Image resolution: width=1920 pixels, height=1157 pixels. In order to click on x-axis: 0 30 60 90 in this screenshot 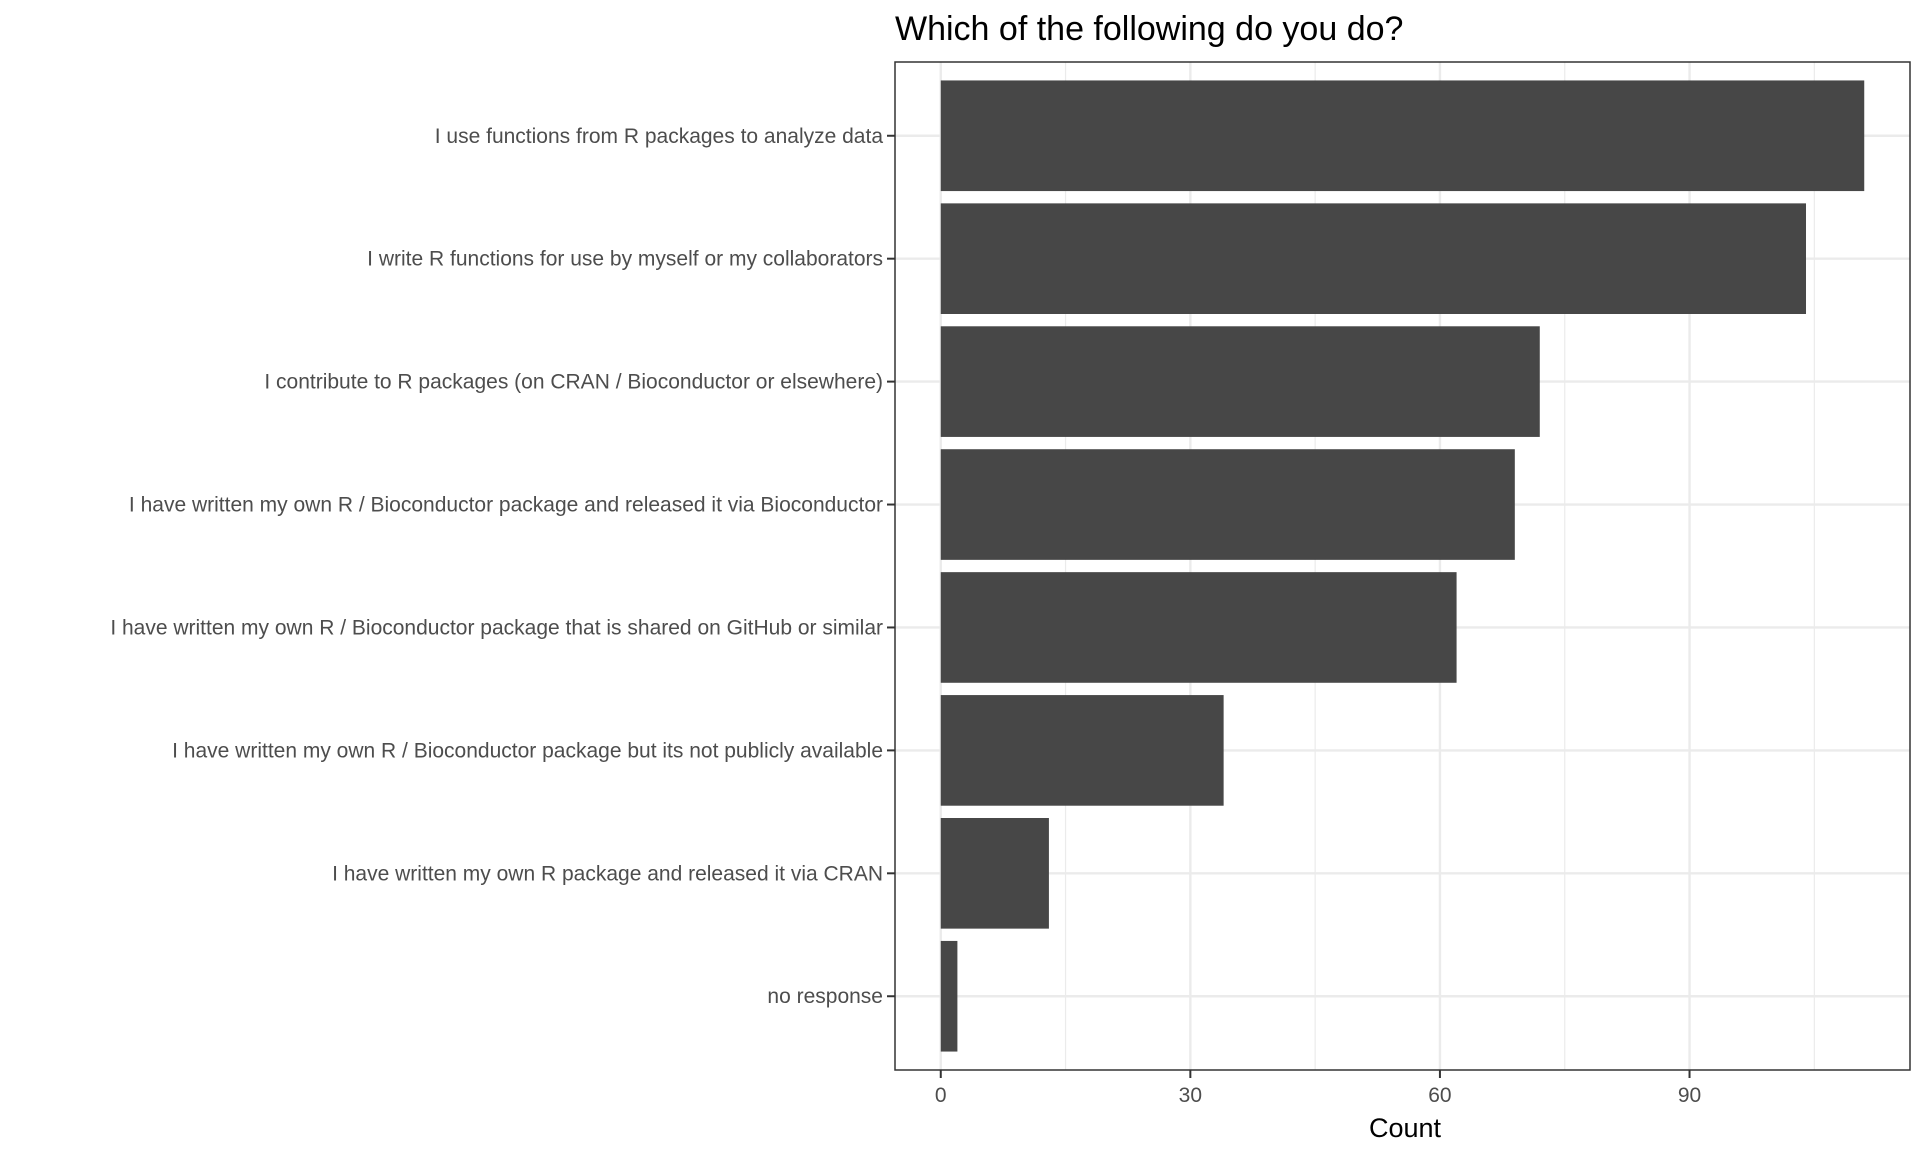, I will do `click(1318, 1088)`.